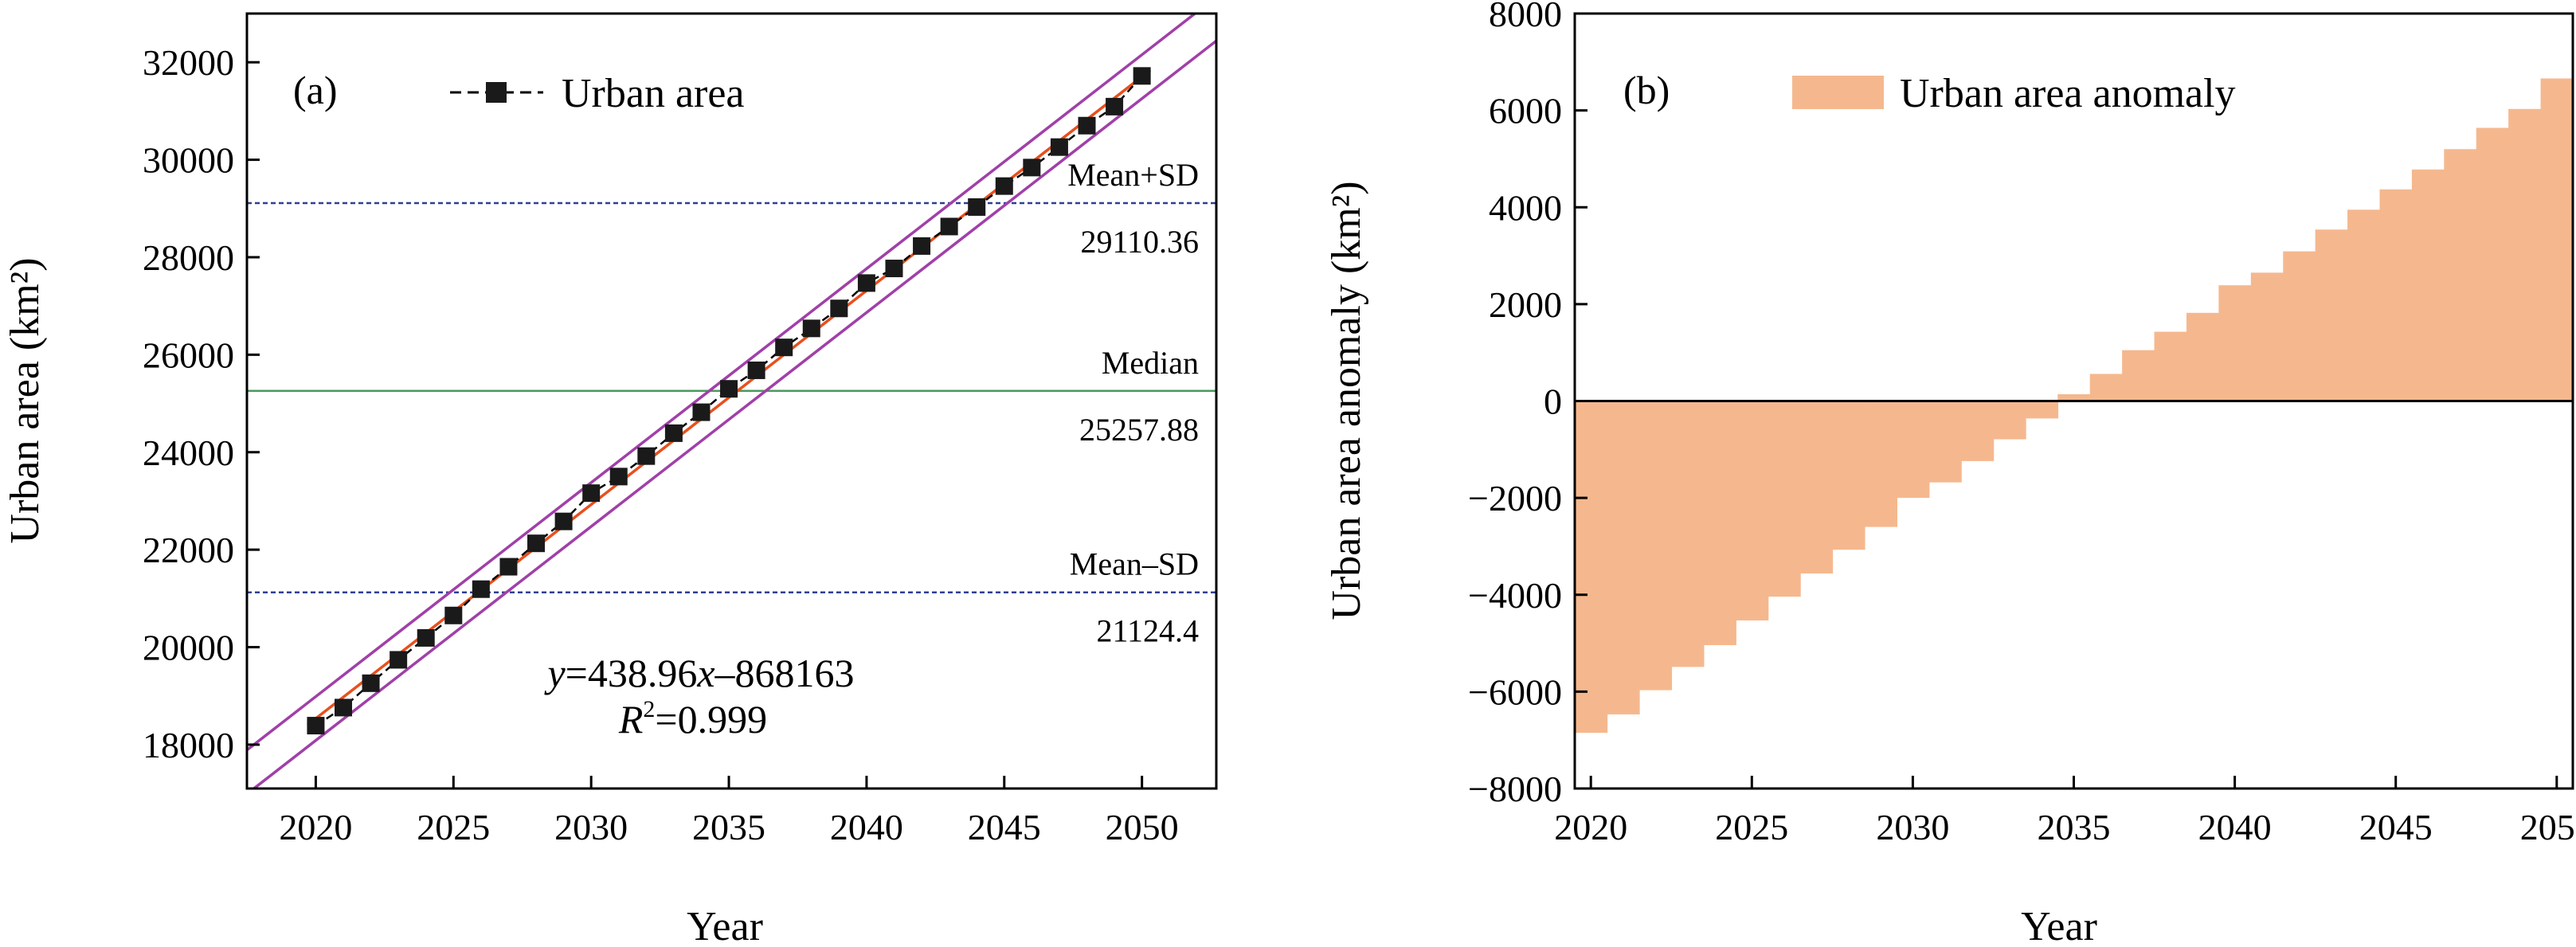 The image size is (2576, 947). What do you see at coordinates (1590, 827) in the screenshot?
I see `x-tick-label-b-2020: 2020` at bounding box center [1590, 827].